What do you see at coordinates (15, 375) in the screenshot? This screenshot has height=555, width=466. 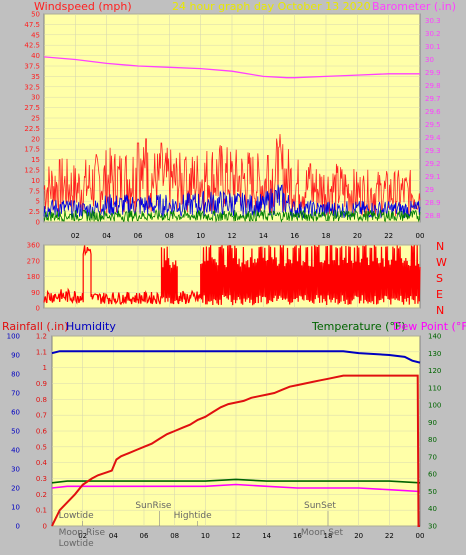 I see `humidity-tick-label: 80` at bounding box center [15, 375].